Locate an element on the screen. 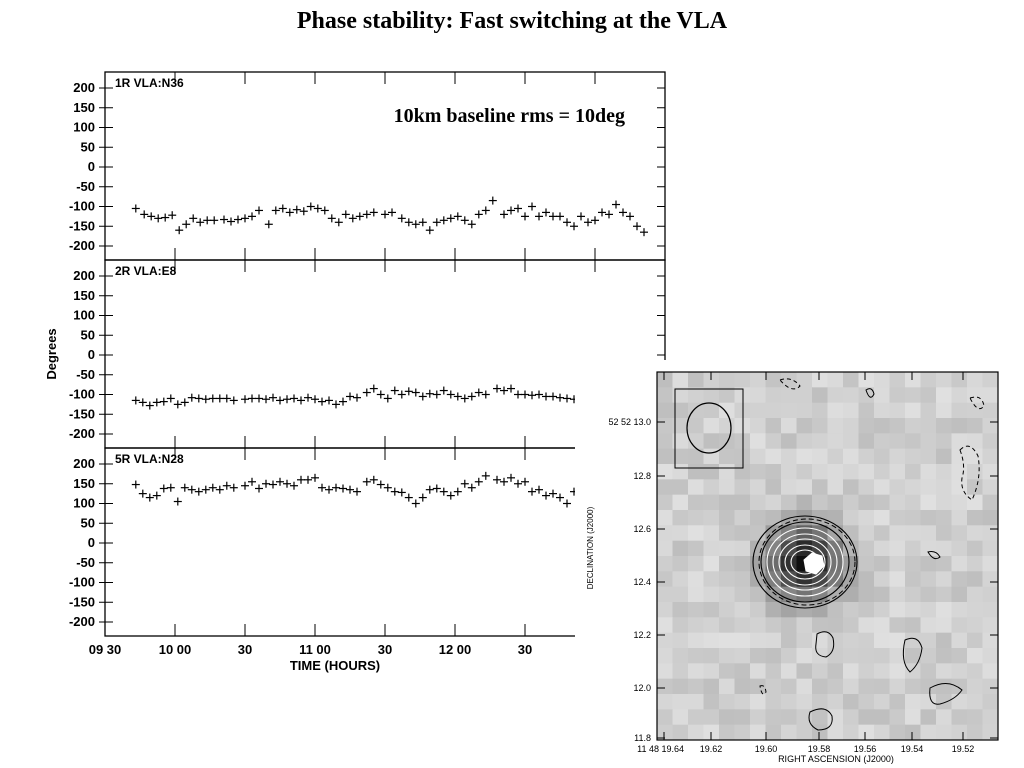 This screenshot has height=768, width=1024. source-contour is located at coordinates (805, 562).